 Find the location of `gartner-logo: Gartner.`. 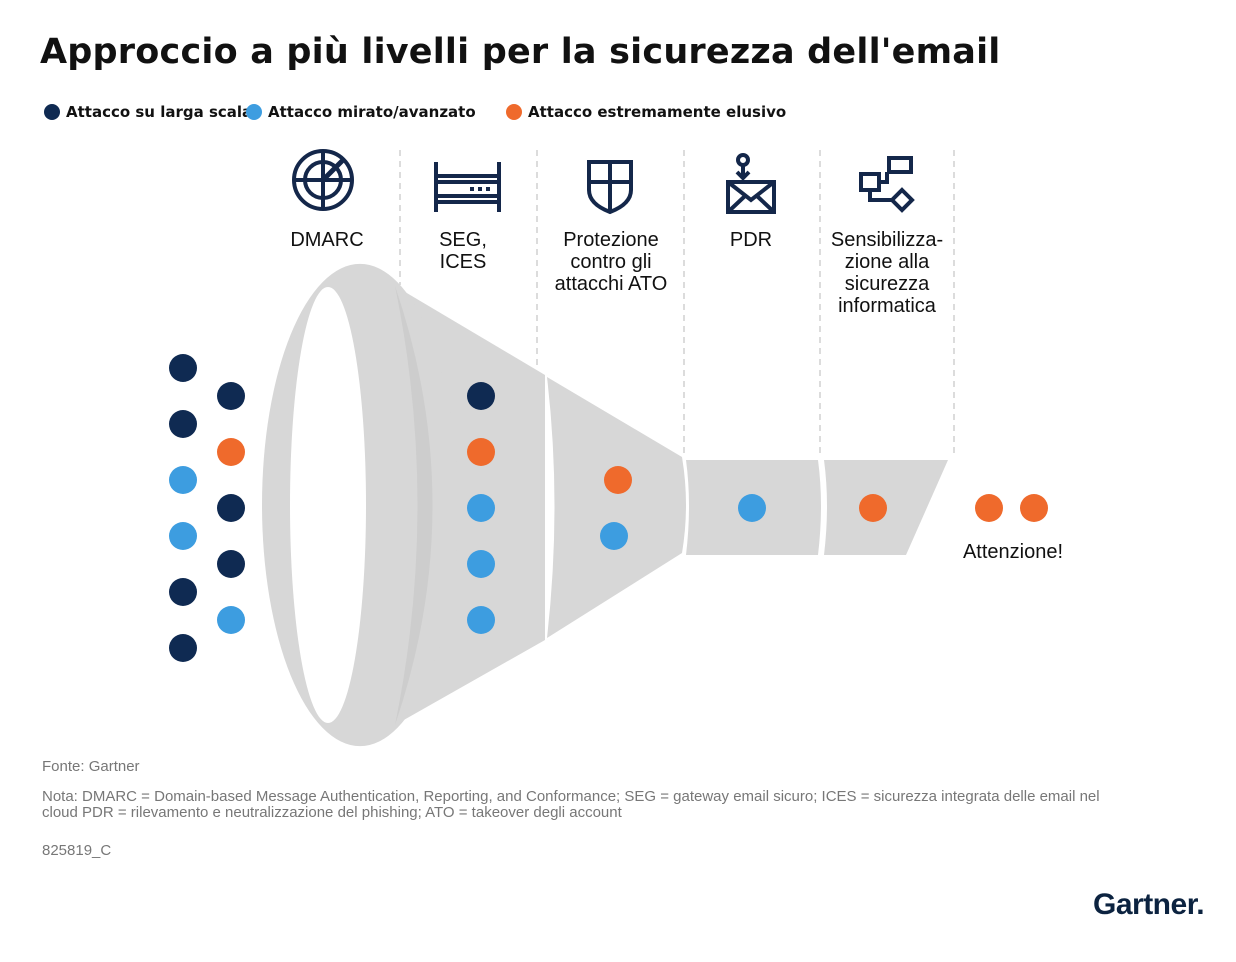

gartner-logo: Gartner. is located at coordinates (1149, 904).